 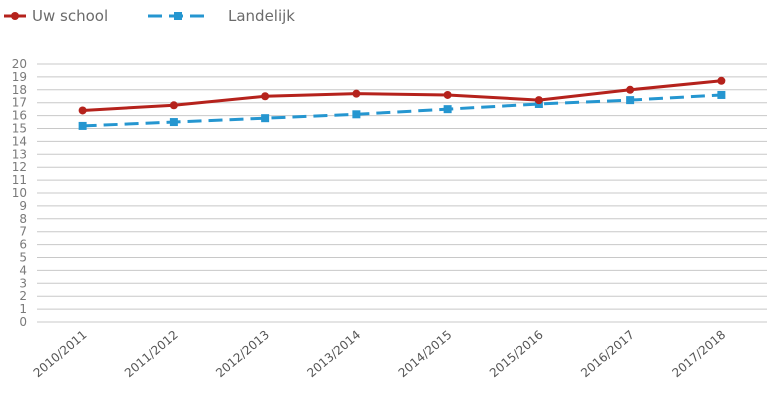 What do you see at coordinates (151, 354) in the screenshot?
I see `x-tick-label: 2011/2012` at bounding box center [151, 354].